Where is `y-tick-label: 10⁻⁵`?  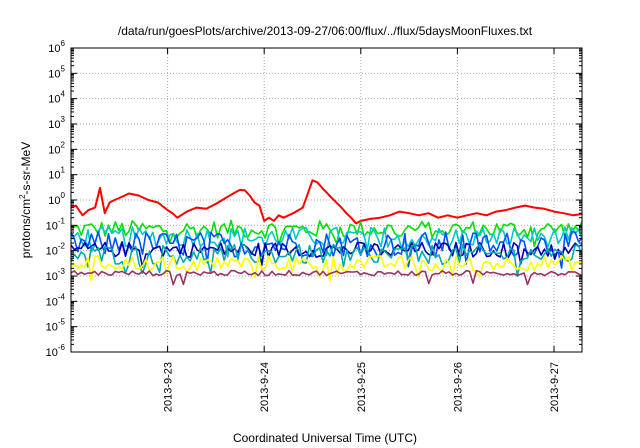
y-tick-label: 10⁻⁵ is located at coordinates (56, 326).